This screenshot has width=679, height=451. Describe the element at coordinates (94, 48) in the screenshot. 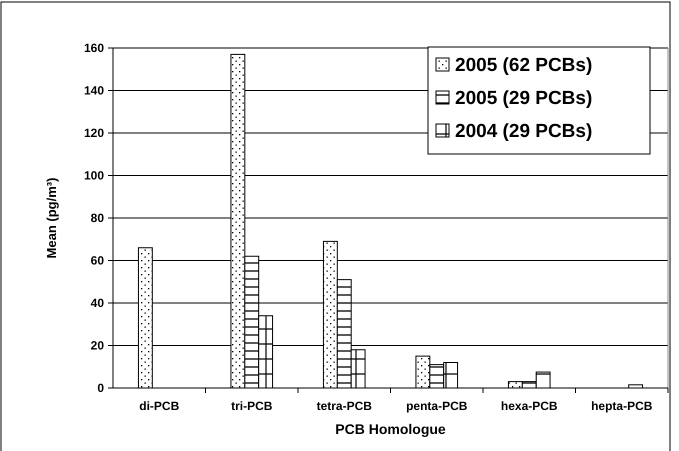

I see `y-tick-label: 160` at that location.